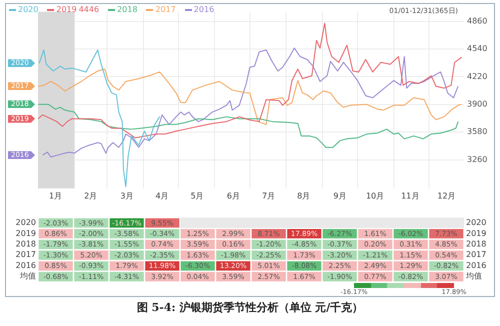  I want to click on y-tick-label: 均值, so click(27, 276).